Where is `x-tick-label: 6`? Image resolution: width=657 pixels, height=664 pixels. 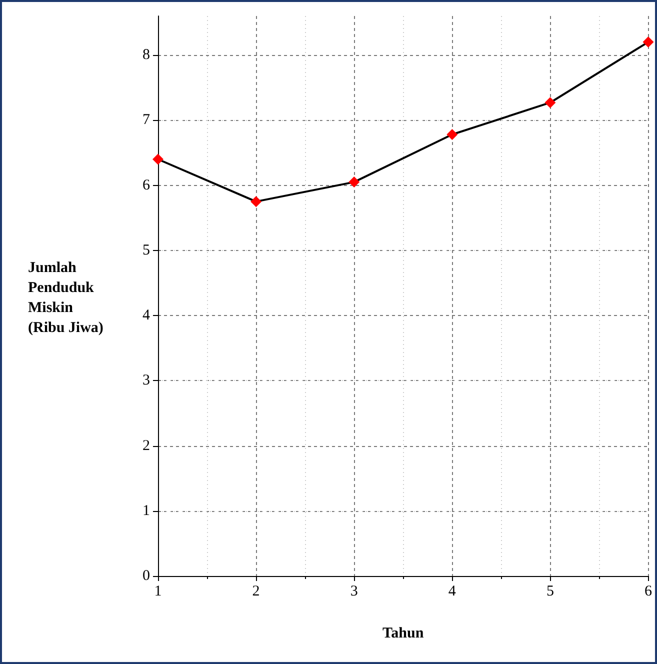
x-tick-label: 6 is located at coordinates (648, 592).